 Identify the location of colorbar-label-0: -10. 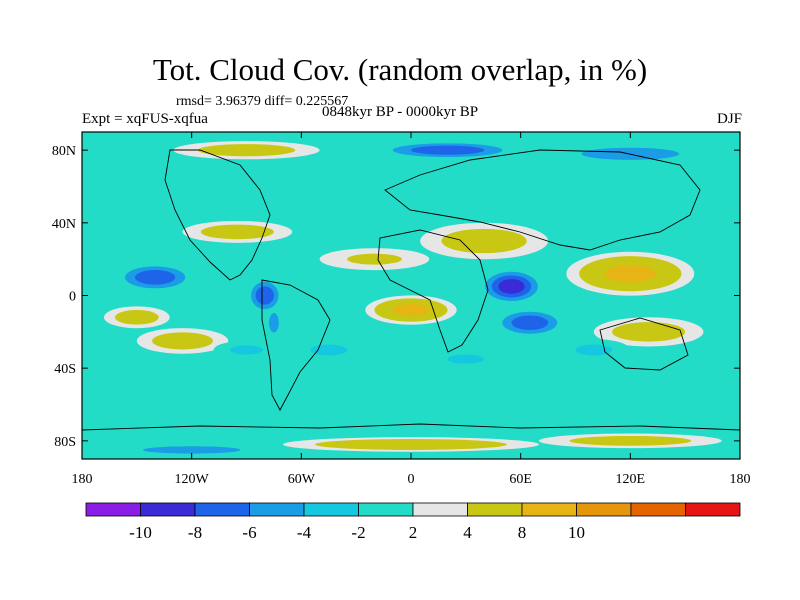
(140, 532).